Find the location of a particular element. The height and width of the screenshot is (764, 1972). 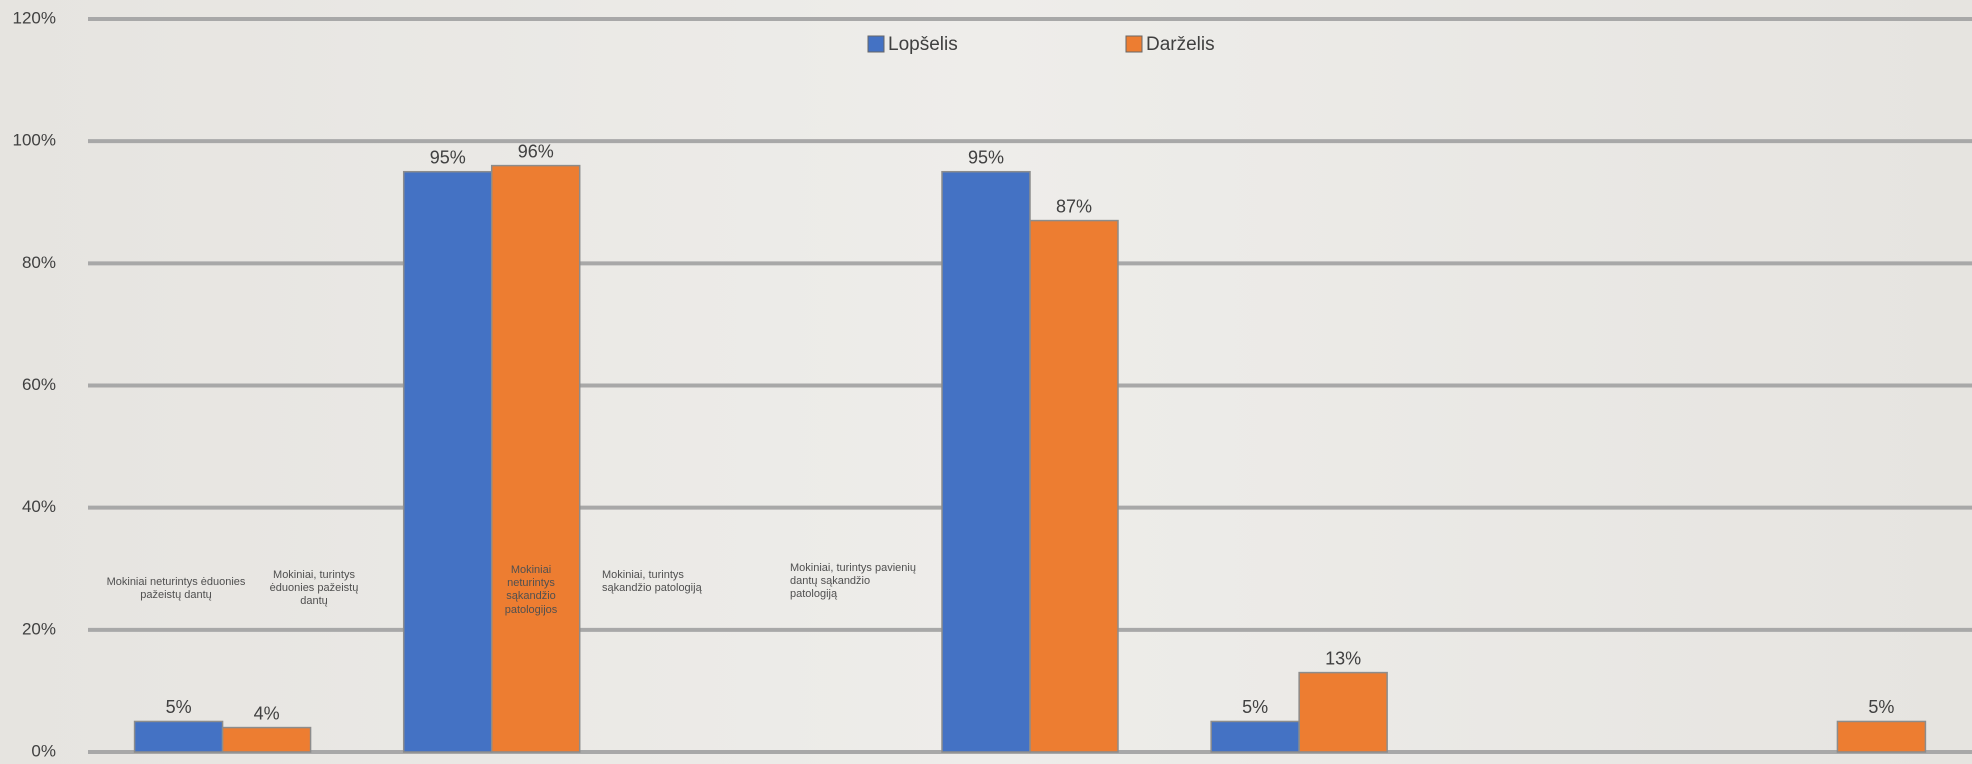

legend-label: Darželis is located at coordinates (1180, 44).